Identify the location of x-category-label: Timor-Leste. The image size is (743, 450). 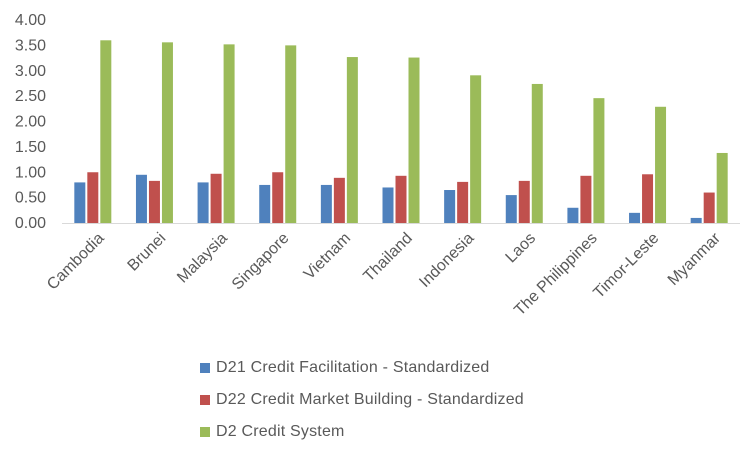
(626, 266).